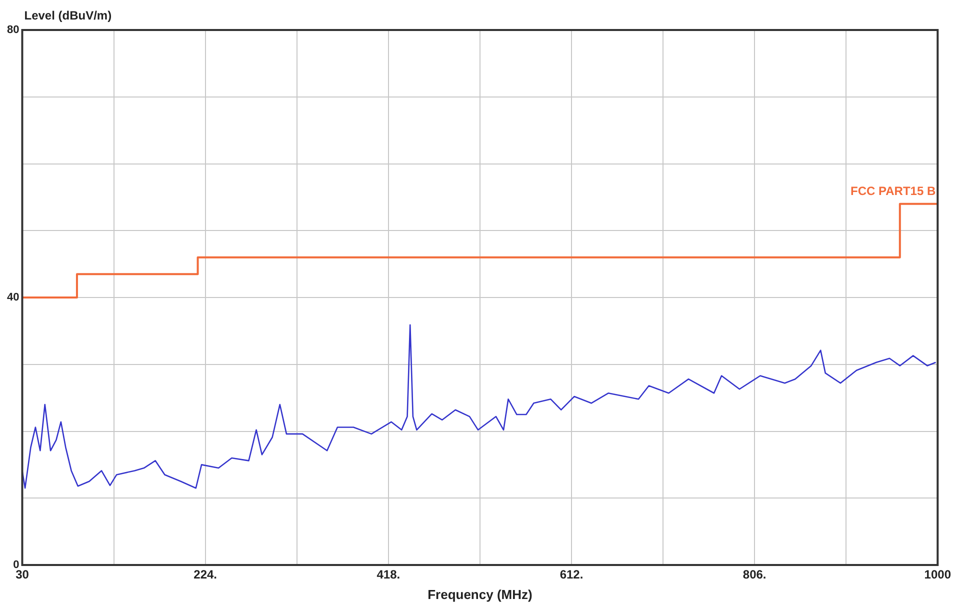  I want to click on series-label: FCC PART15 B, so click(893, 191).